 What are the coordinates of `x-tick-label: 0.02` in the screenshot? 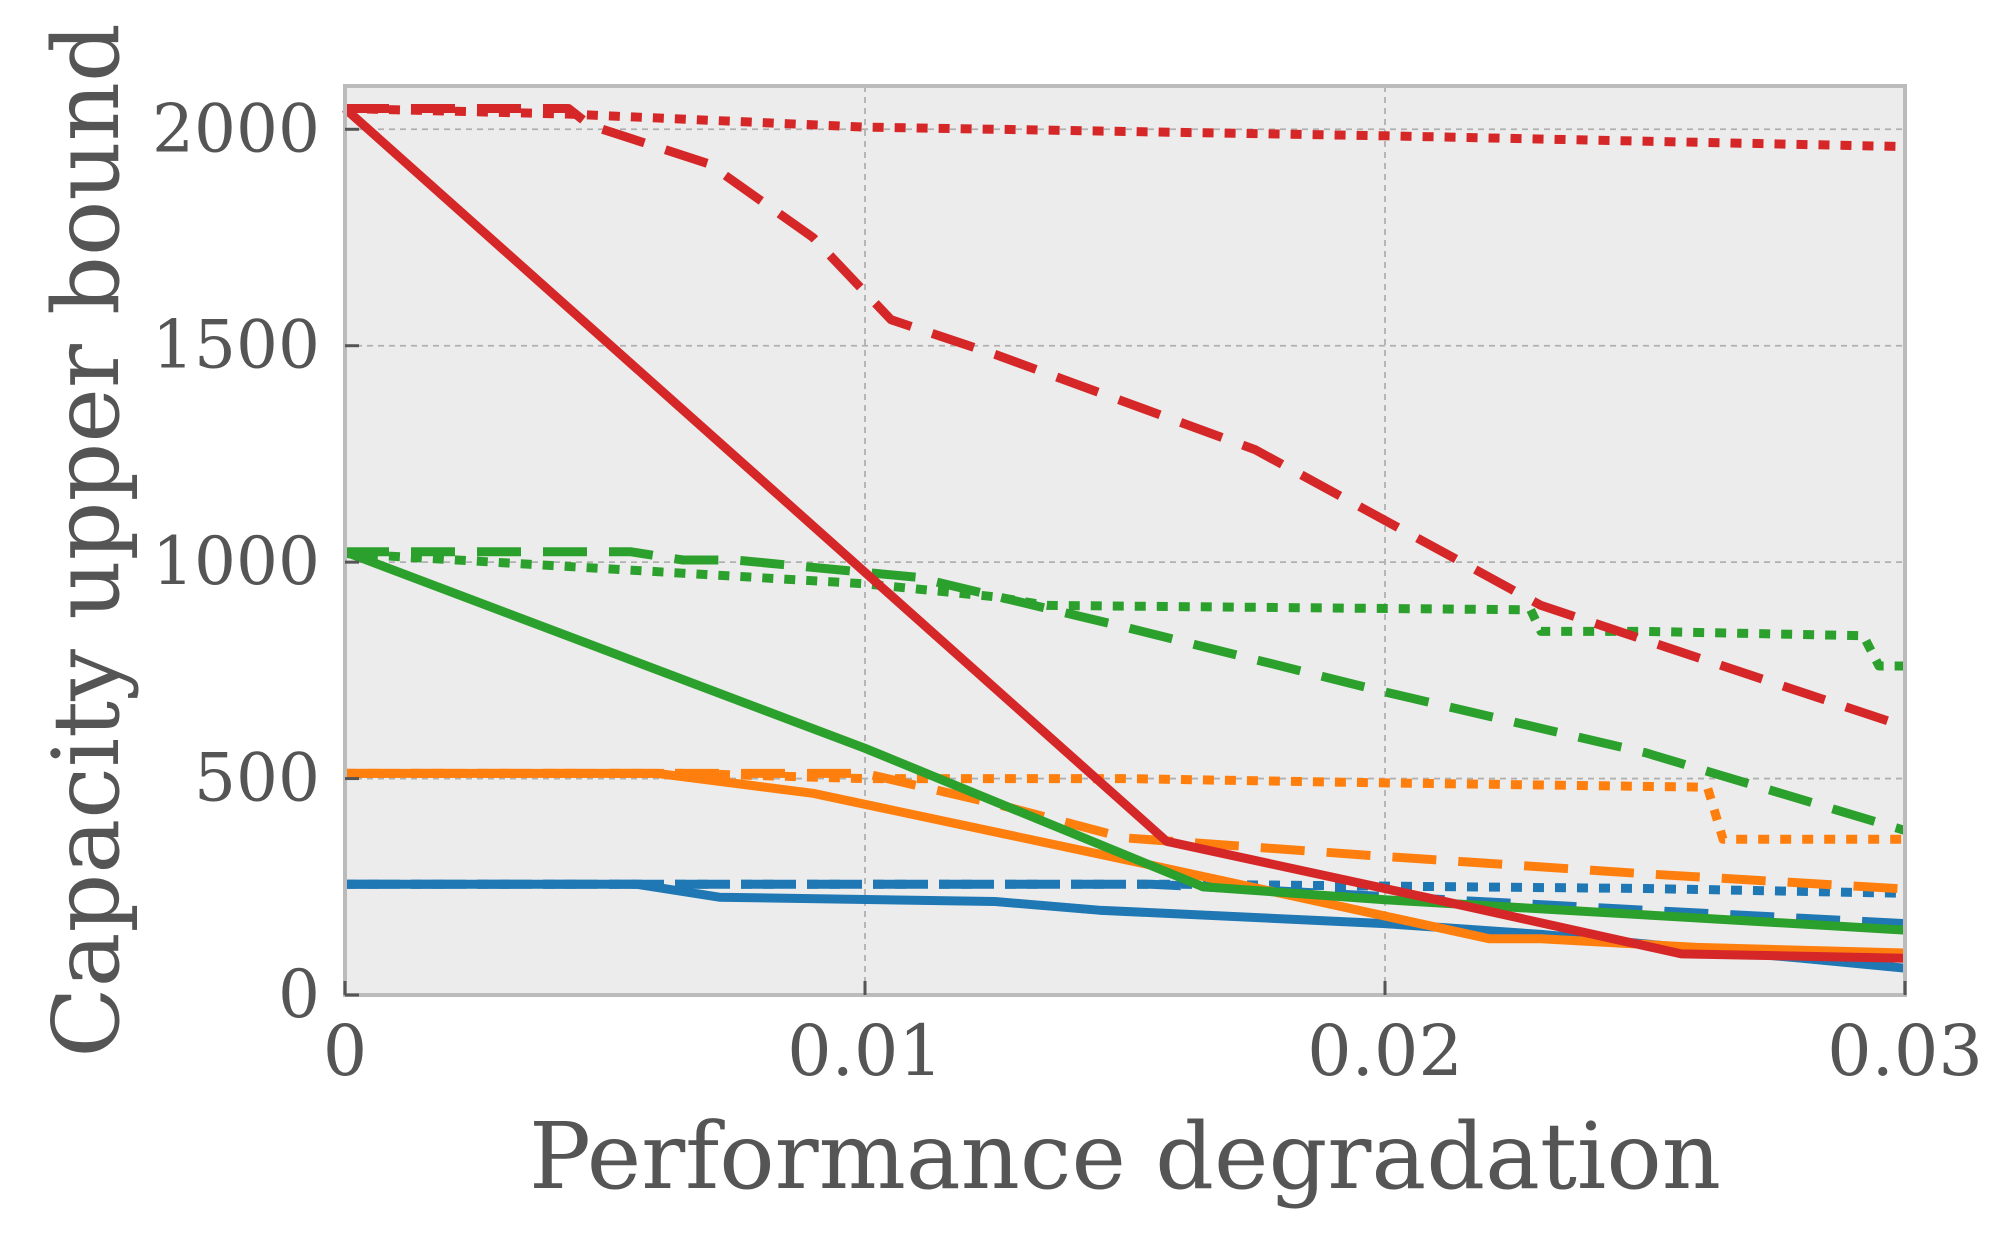 It's located at (1385, 1051).